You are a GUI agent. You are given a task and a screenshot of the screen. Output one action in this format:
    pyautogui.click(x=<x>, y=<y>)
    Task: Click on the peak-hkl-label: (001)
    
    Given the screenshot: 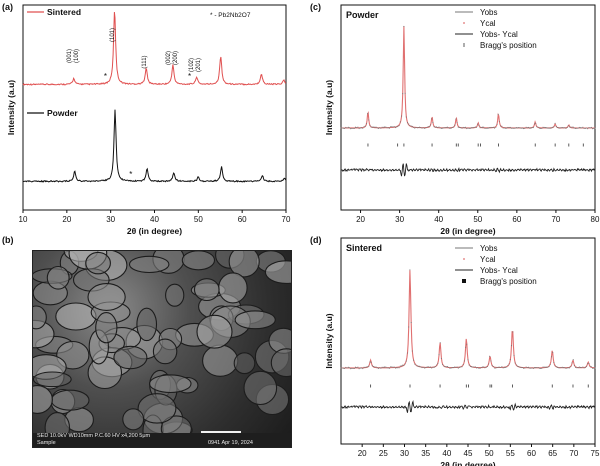 What is the action you would take?
    pyautogui.click(x=70, y=56)
    